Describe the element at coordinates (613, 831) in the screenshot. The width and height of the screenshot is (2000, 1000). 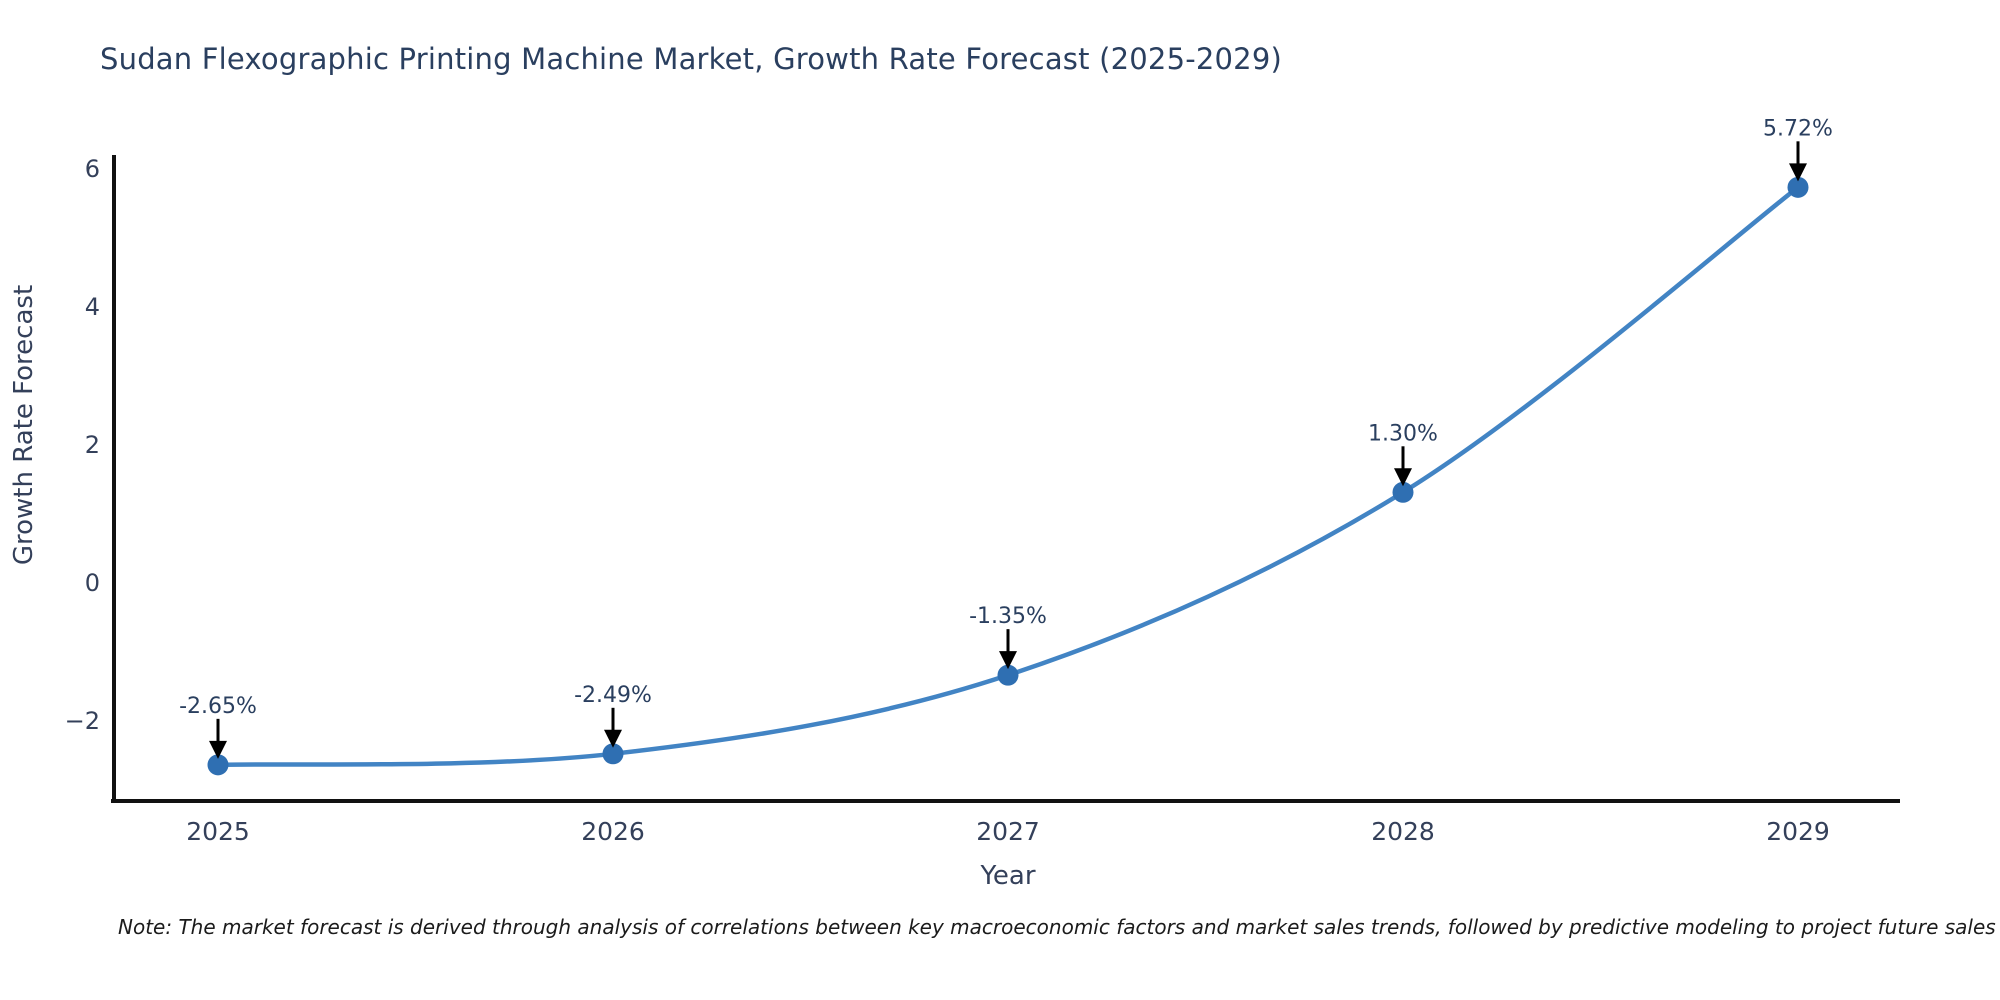
I see `x-tick-label: 2026` at that location.